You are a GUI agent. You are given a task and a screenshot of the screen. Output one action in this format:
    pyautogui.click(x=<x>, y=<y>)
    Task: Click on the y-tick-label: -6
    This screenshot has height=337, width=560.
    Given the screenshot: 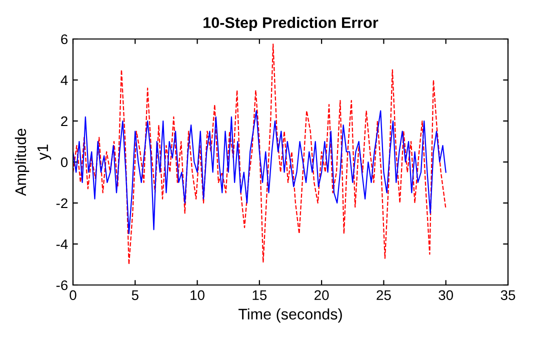 What is the action you would take?
    pyautogui.click(x=62, y=285)
    